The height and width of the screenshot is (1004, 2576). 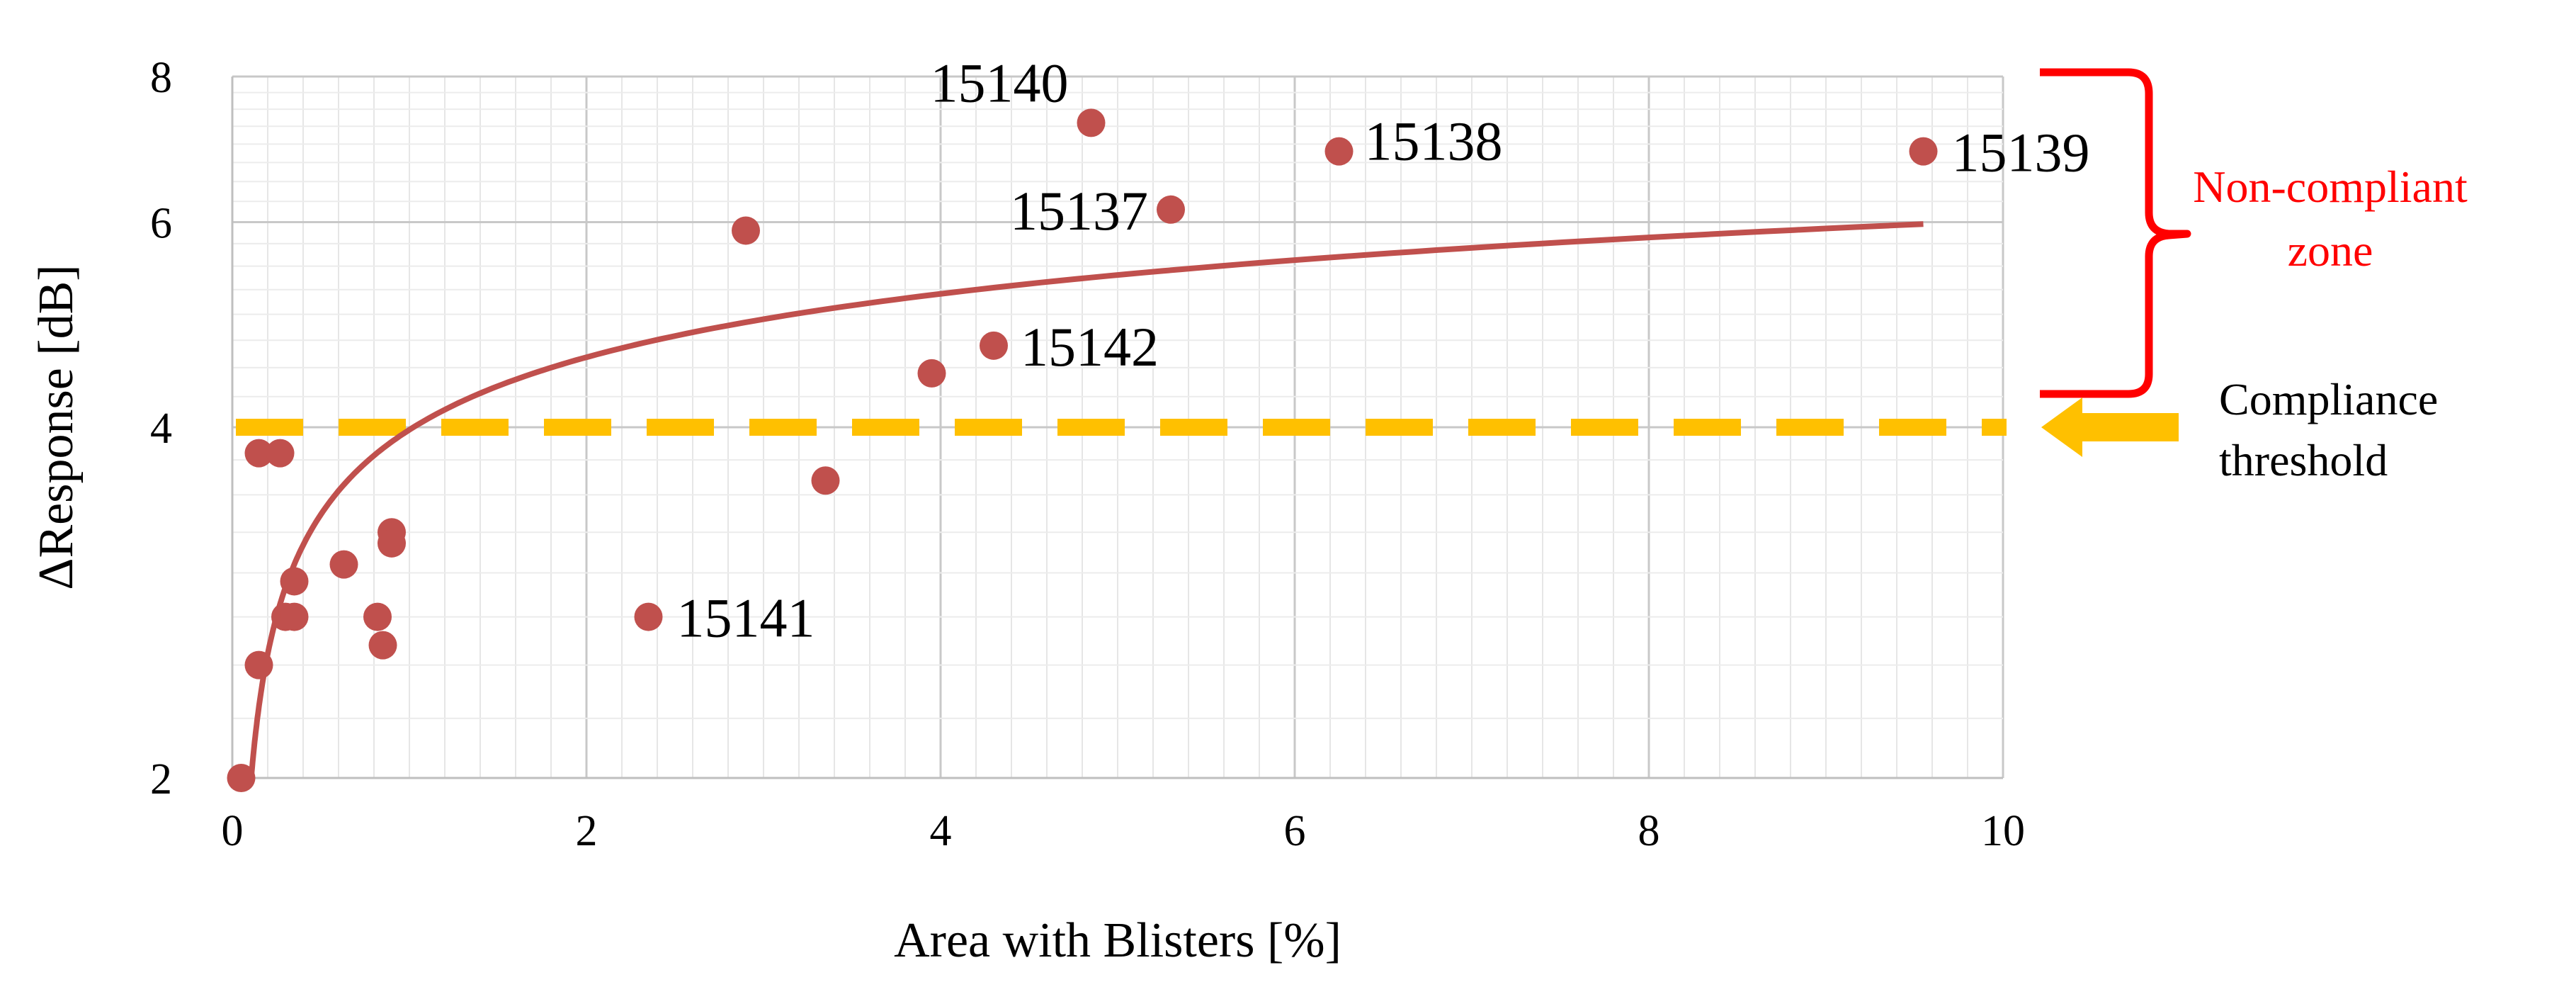 I want to click on y-tick-label: 6, so click(x=161, y=223).